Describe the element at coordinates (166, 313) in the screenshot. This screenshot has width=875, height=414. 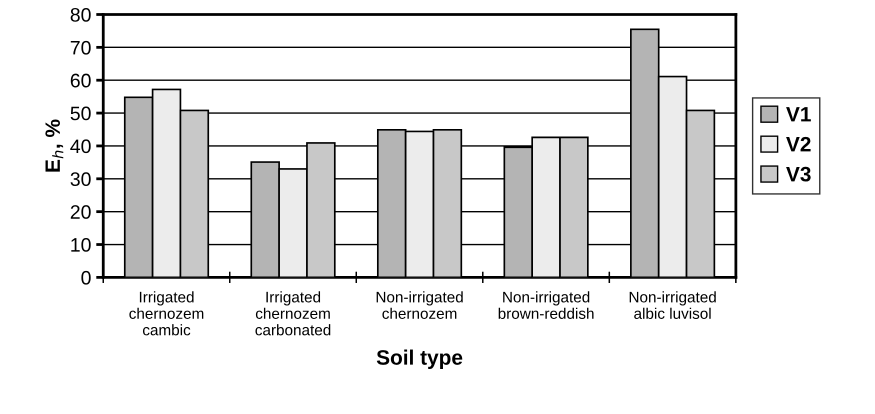
I see `x-tick-label: Irrigated chernozem cambic` at that location.